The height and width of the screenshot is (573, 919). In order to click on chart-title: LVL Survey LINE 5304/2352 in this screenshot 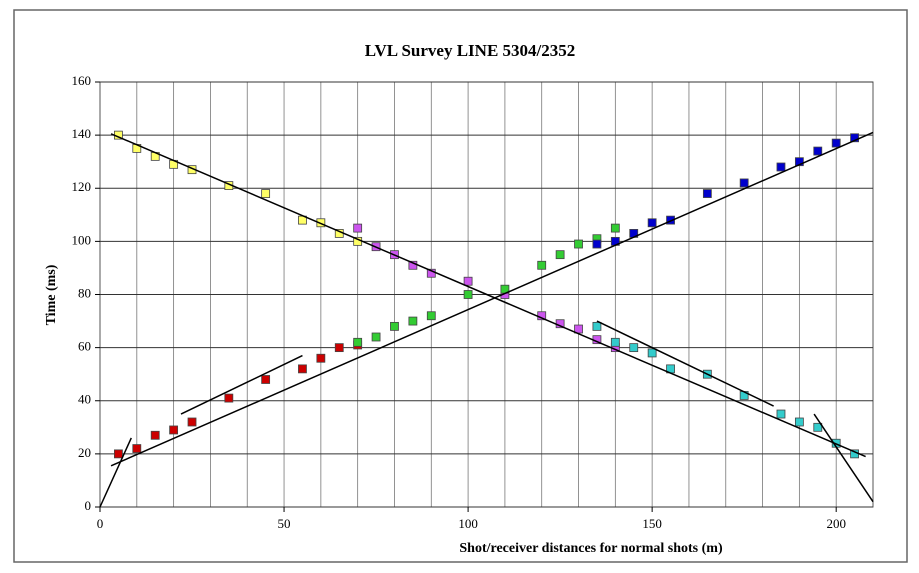, I will do `click(470, 50)`.